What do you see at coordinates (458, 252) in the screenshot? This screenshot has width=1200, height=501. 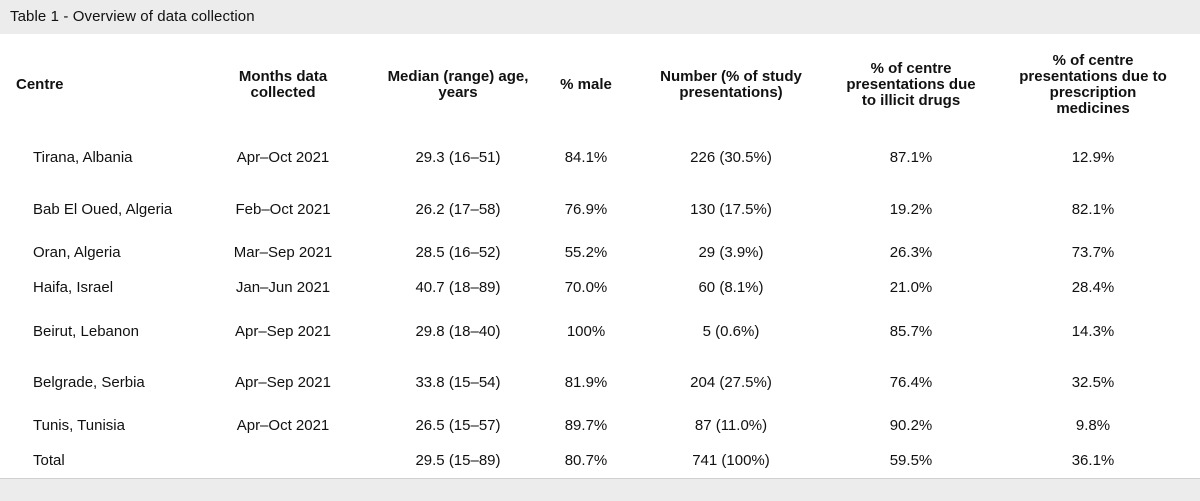 I see `cell-age: 28.5 (16–52)` at bounding box center [458, 252].